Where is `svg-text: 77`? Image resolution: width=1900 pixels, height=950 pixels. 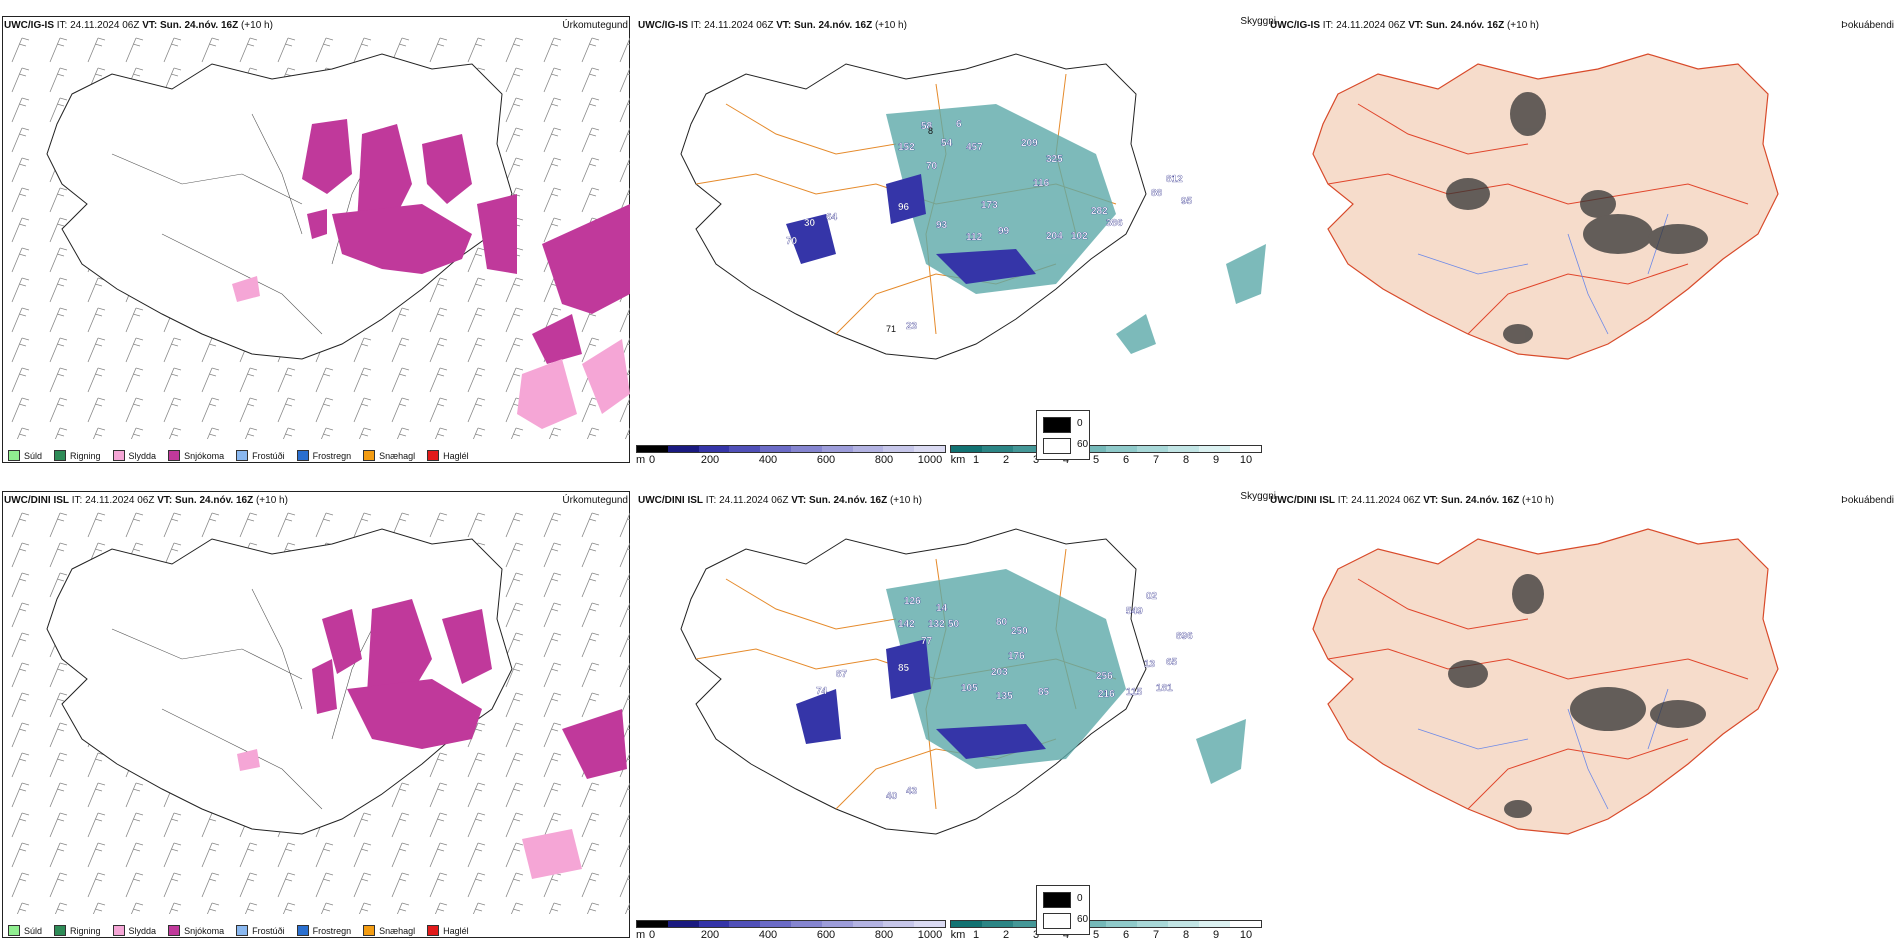
svg-text: 77 is located at coordinates (927, 641).